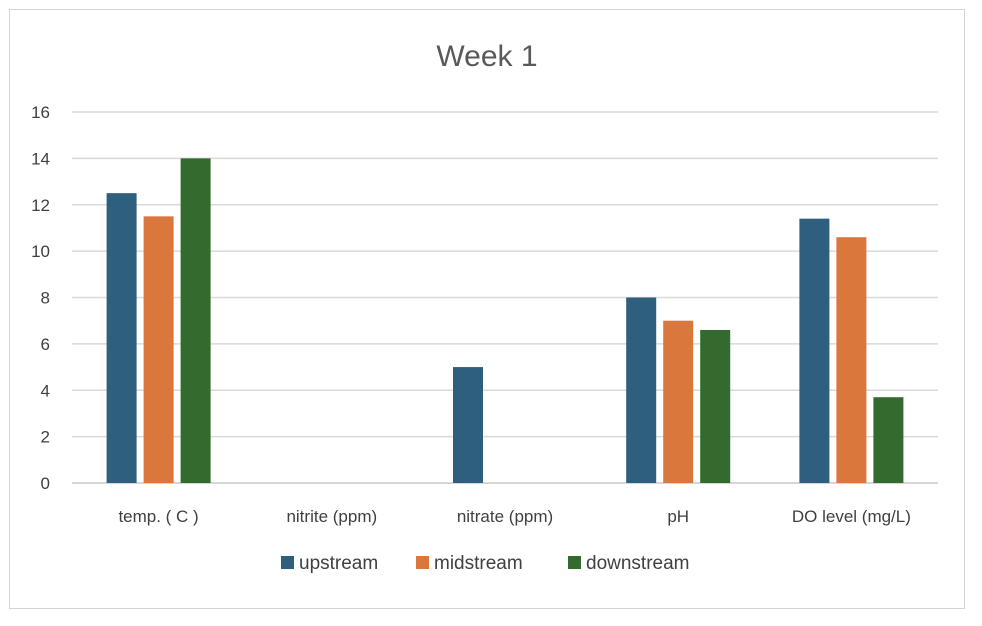 Image resolution: width=982 pixels, height=626 pixels. What do you see at coordinates (638, 563) in the screenshot?
I see `legend-label-downstream: downstream` at bounding box center [638, 563].